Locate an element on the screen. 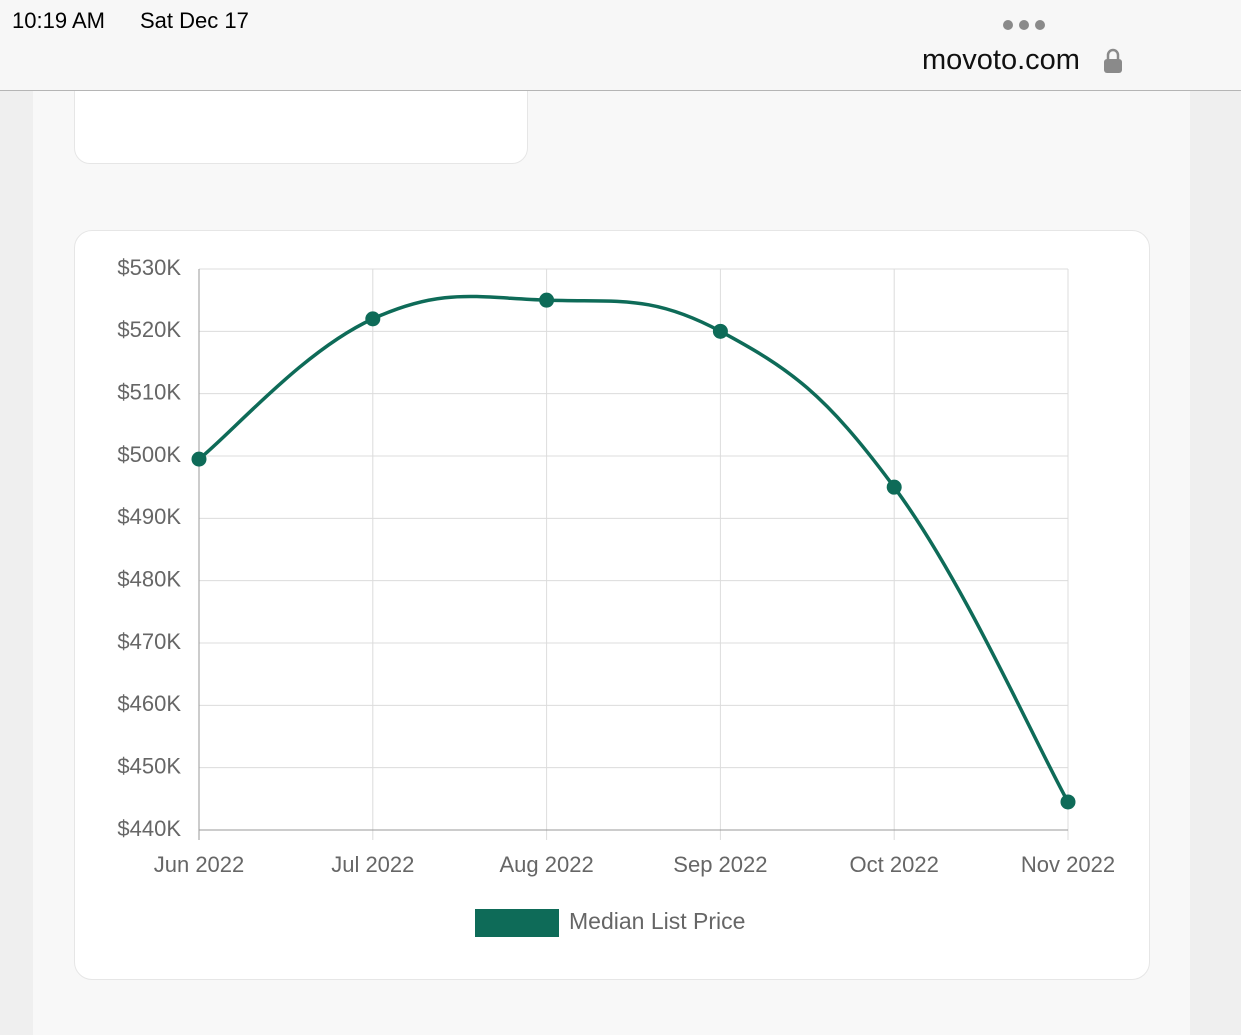 This screenshot has width=1241, height=1035. lock-icon is located at coordinates (1113, 60).